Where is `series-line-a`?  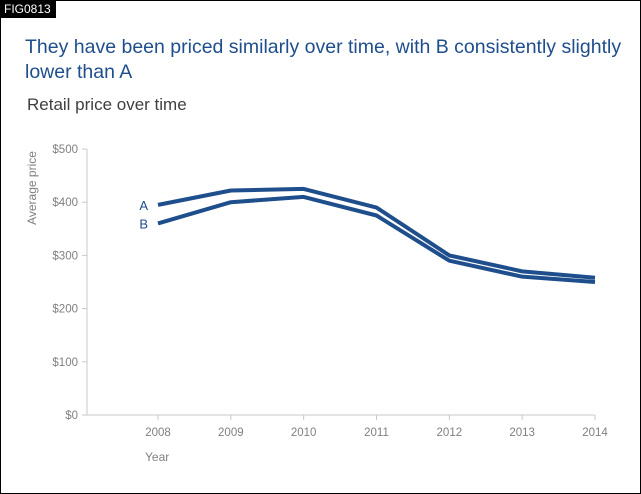
series-line-a is located at coordinates (376, 233).